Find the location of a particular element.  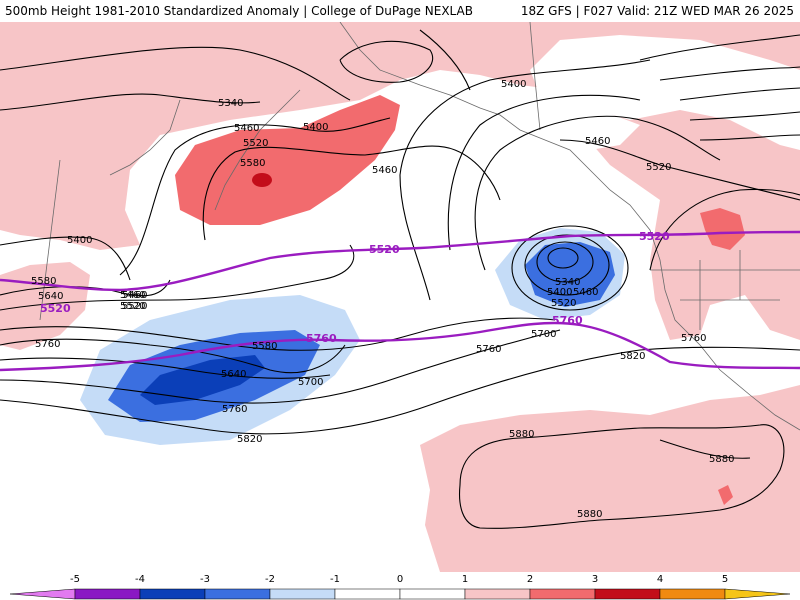

colorbar-tick: -3 is located at coordinates (205, 579).